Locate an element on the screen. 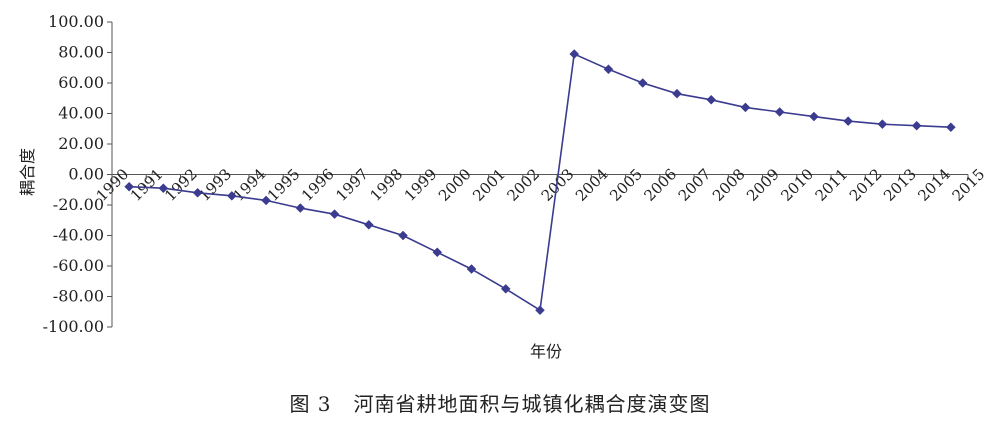 Image resolution: width=1000 pixels, height=439 pixels. y-tick-label: 0.00 is located at coordinates (86, 174).